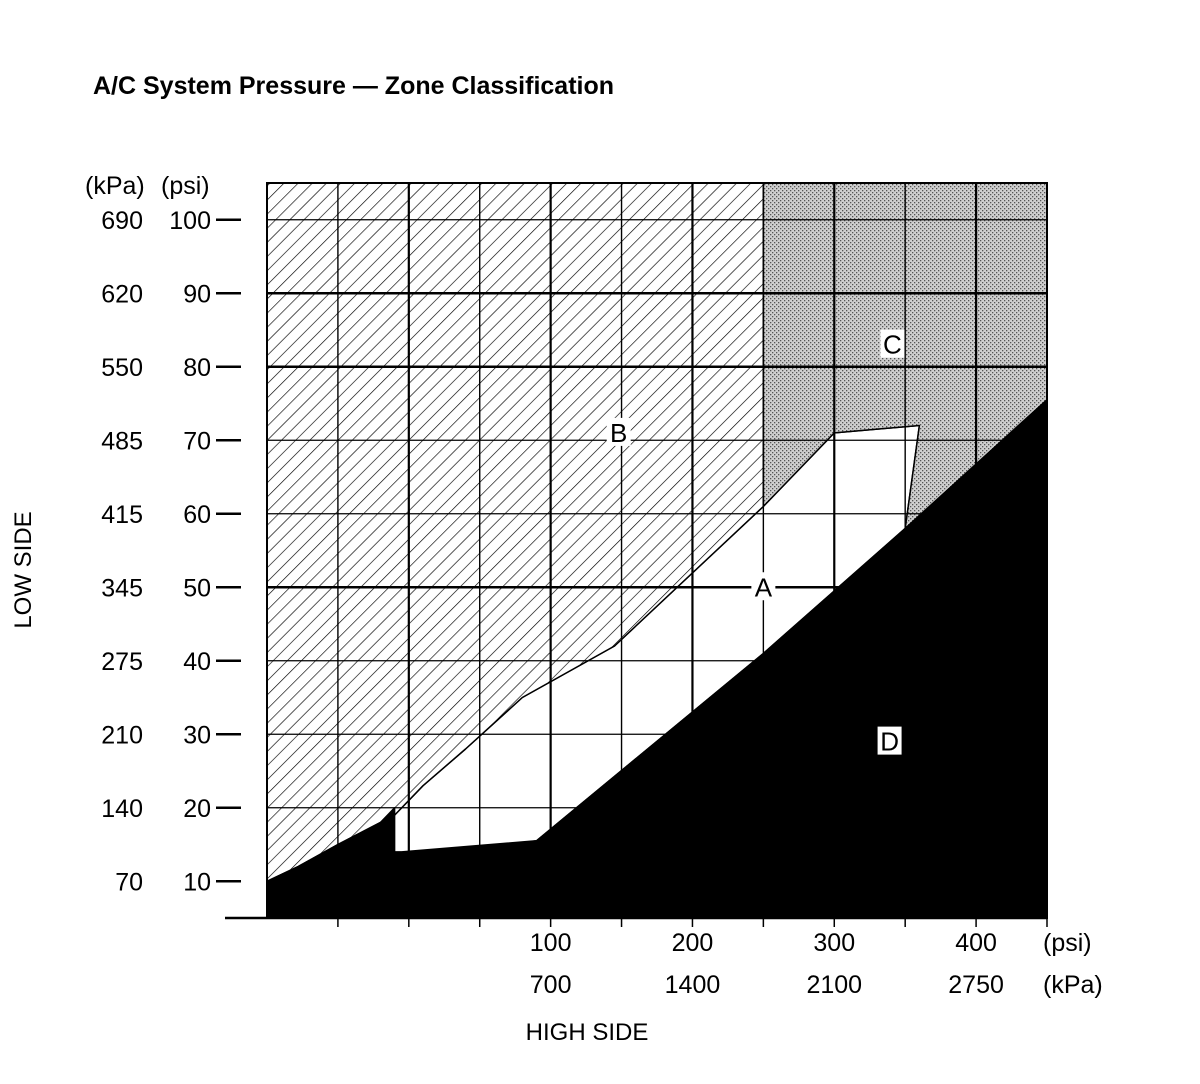 The height and width of the screenshot is (1084, 1200). Describe the element at coordinates (1073, 985) in the screenshot. I see `x-unit-kpa: (kPa)` at that location.